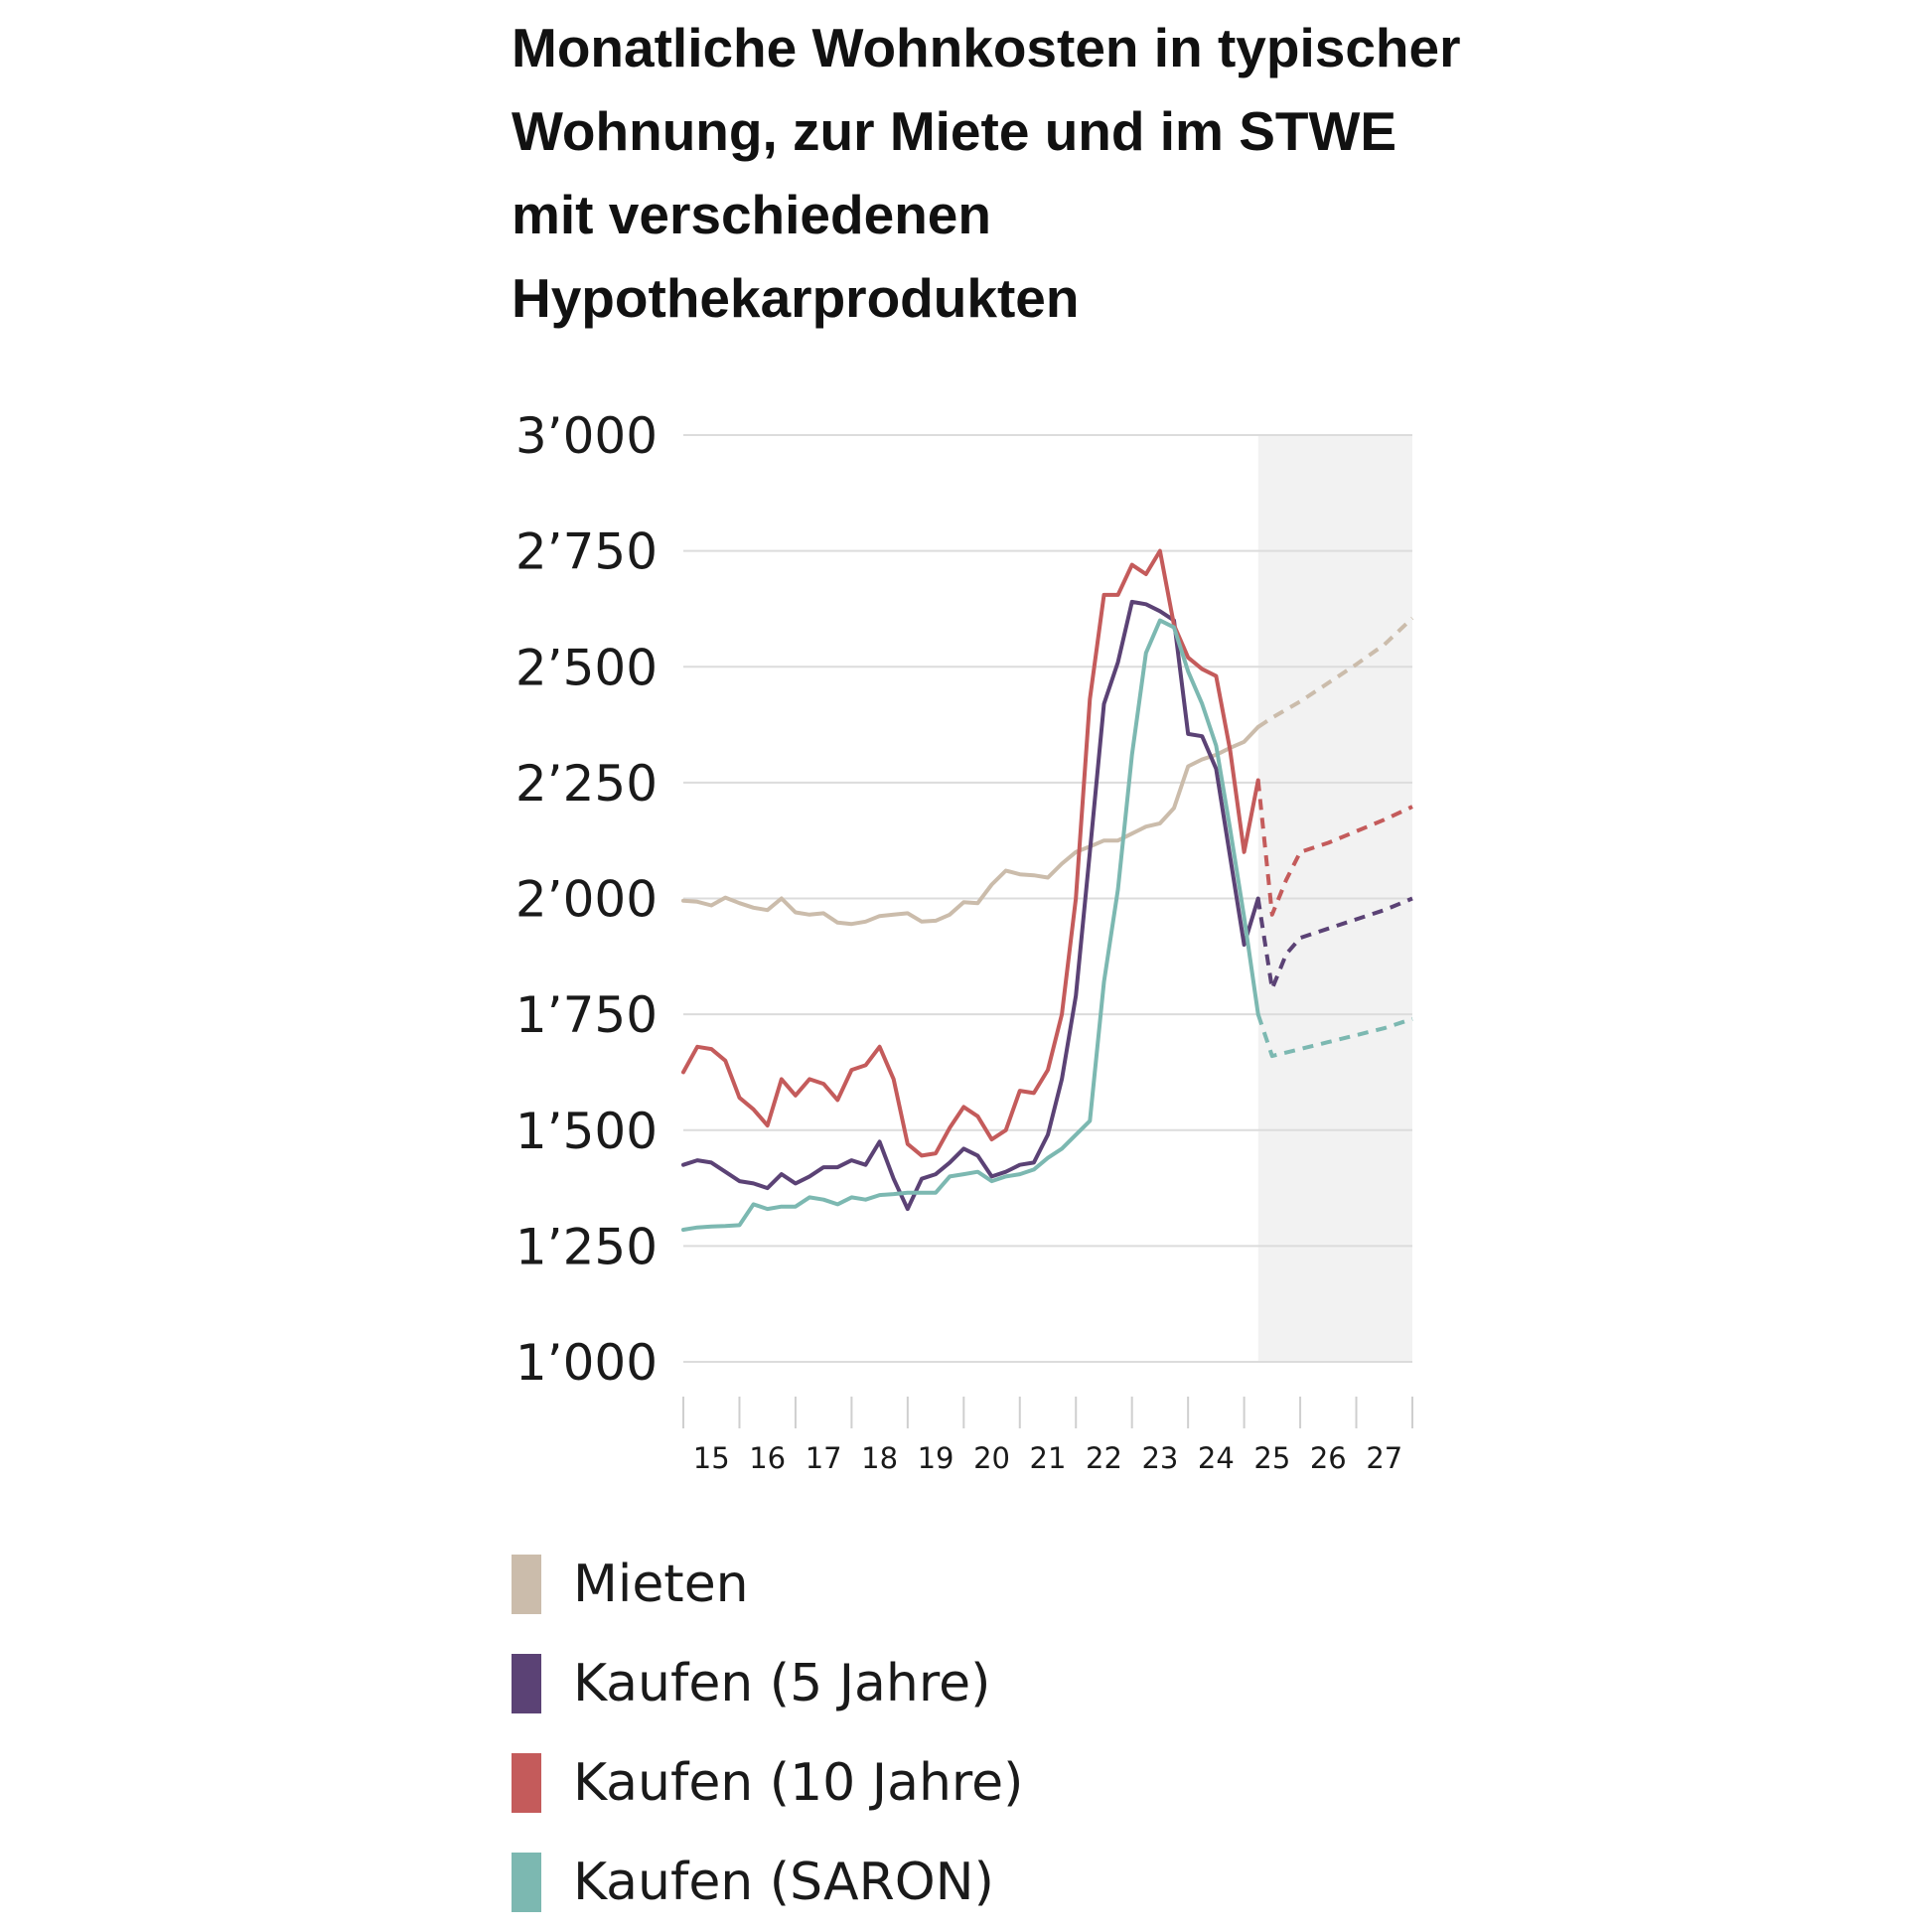 The width and height of the screenshot is (1907, 1932). Describe the element at coordinates (783, 1882) in the screenshot. I see `legend-label-kaufen-saron: Kaufen (SARON)` at that location.